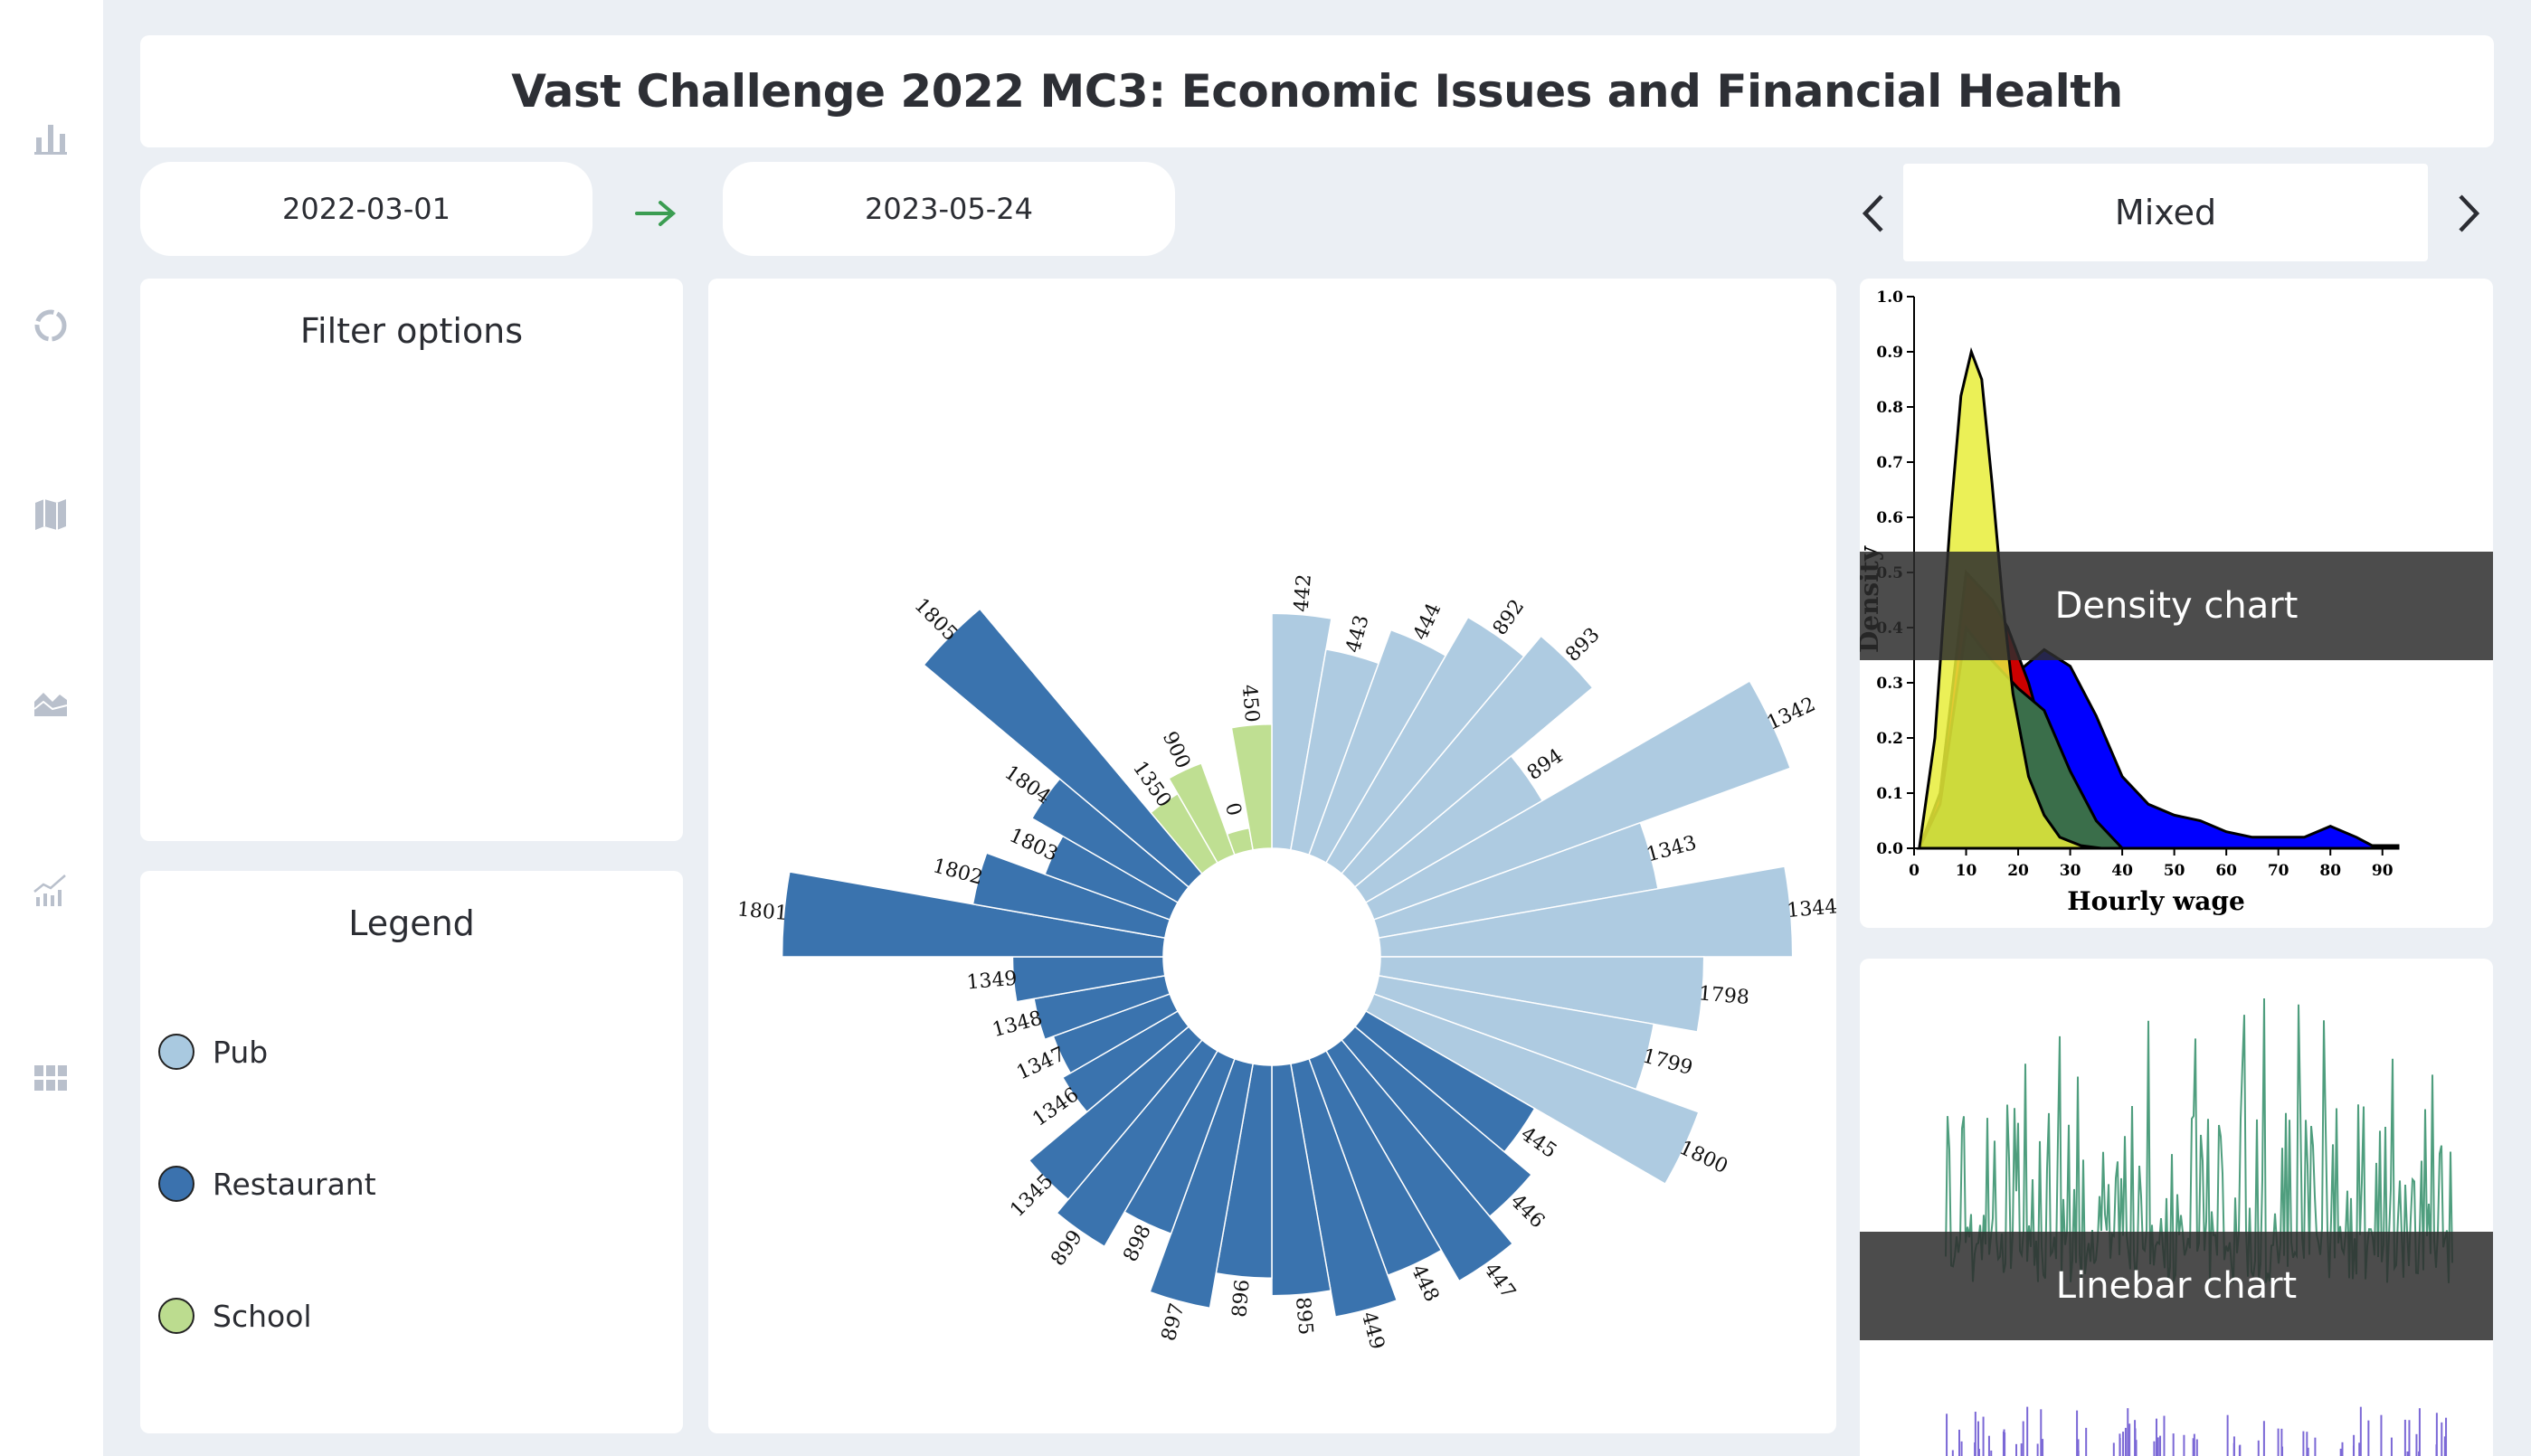 The width and height of the screenshot is (2531, 1456). What do you see at coordinates (366, 209) in the screenshot?
I see `start-date-picker: 2022-03-01` at bounding box center [366, 209].